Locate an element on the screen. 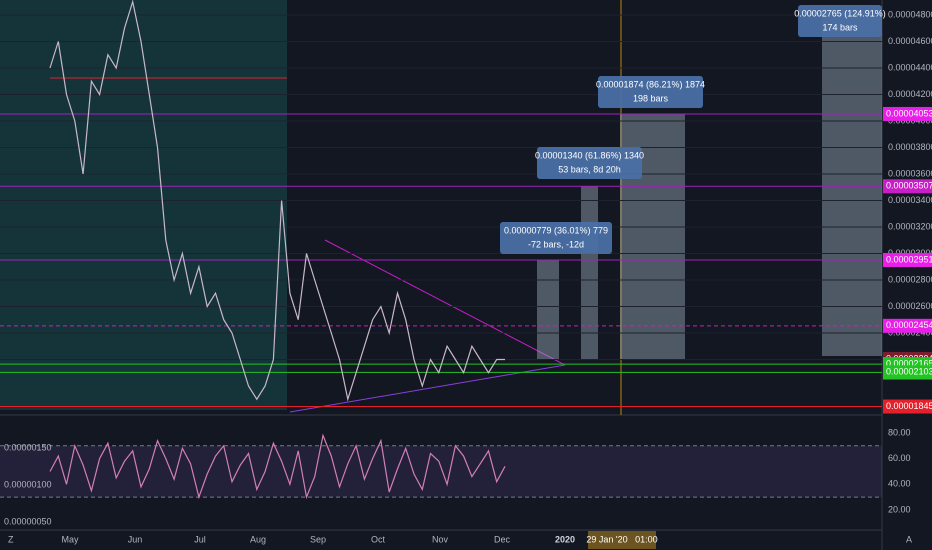 This screenshot has height=550, width=932. price-label: 0.00002951 is located at coordinates (909, 259).